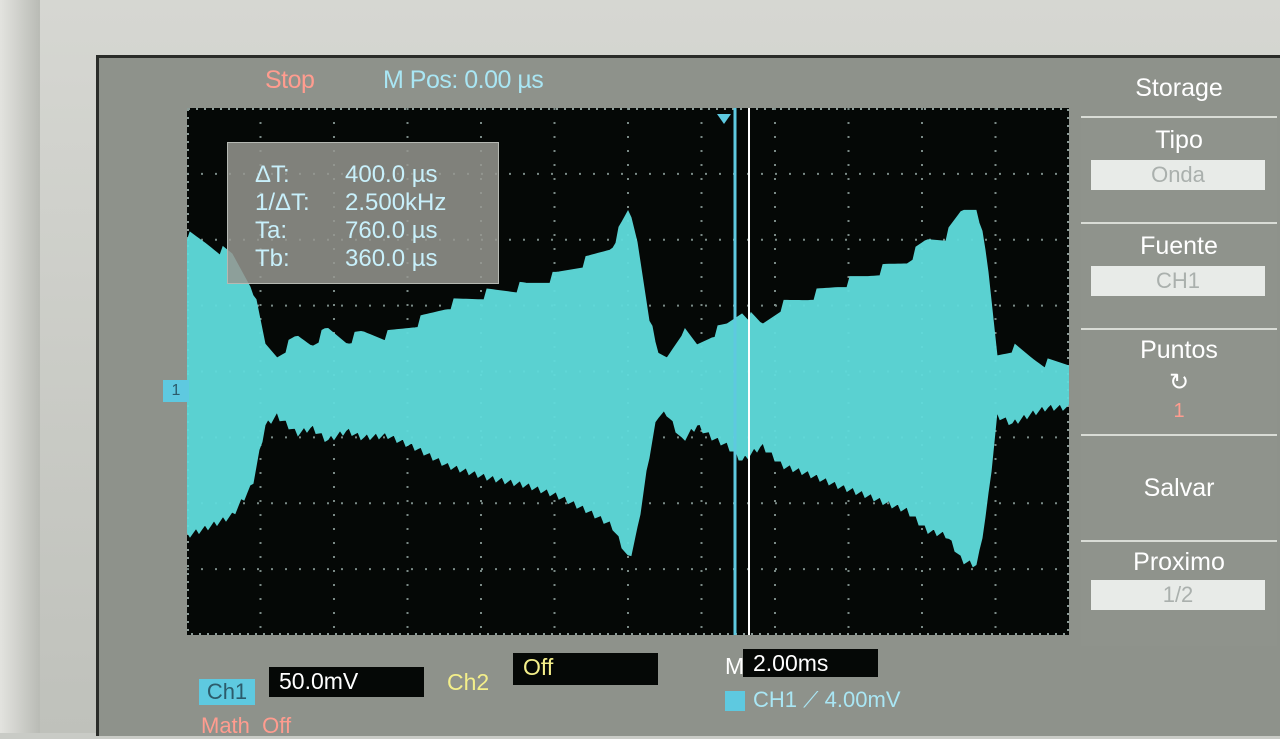  I want to click on salvar-label: Salvar, so click(1179, 488).